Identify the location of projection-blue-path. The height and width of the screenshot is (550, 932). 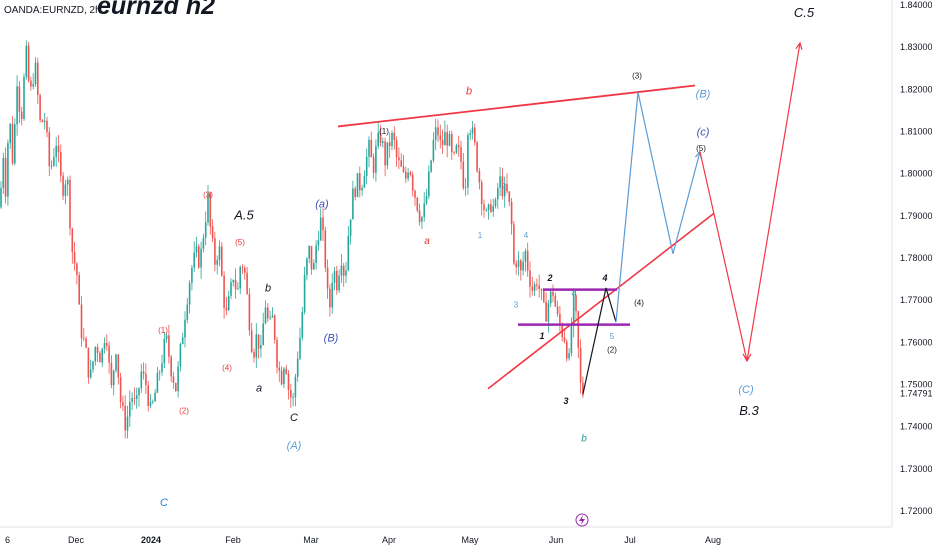
(658, 207).